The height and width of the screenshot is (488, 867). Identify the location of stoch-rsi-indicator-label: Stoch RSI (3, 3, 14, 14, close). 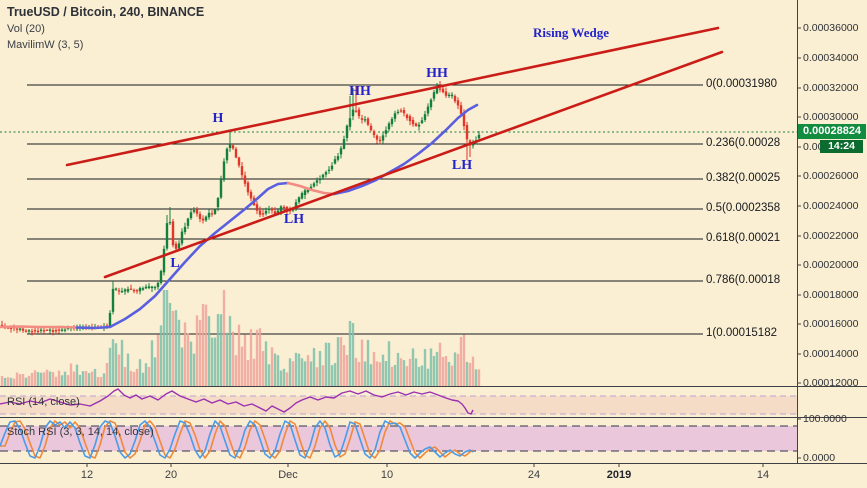
(80, 432).